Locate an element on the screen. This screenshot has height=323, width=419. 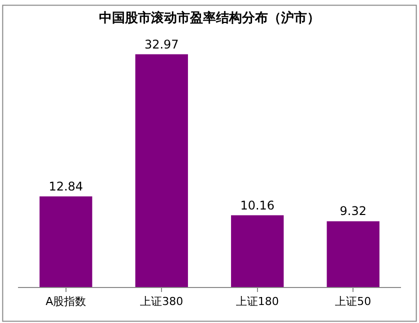
data-label: 32.97 is located at coordinates (161, 44).